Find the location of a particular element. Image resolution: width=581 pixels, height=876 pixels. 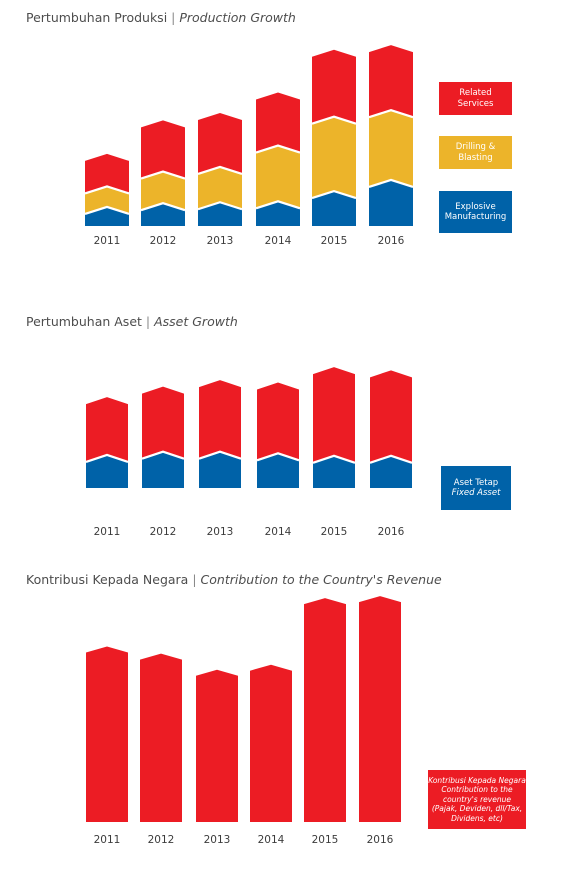

bar-contribution-2012-s0 is located at coordinates (161, 737).